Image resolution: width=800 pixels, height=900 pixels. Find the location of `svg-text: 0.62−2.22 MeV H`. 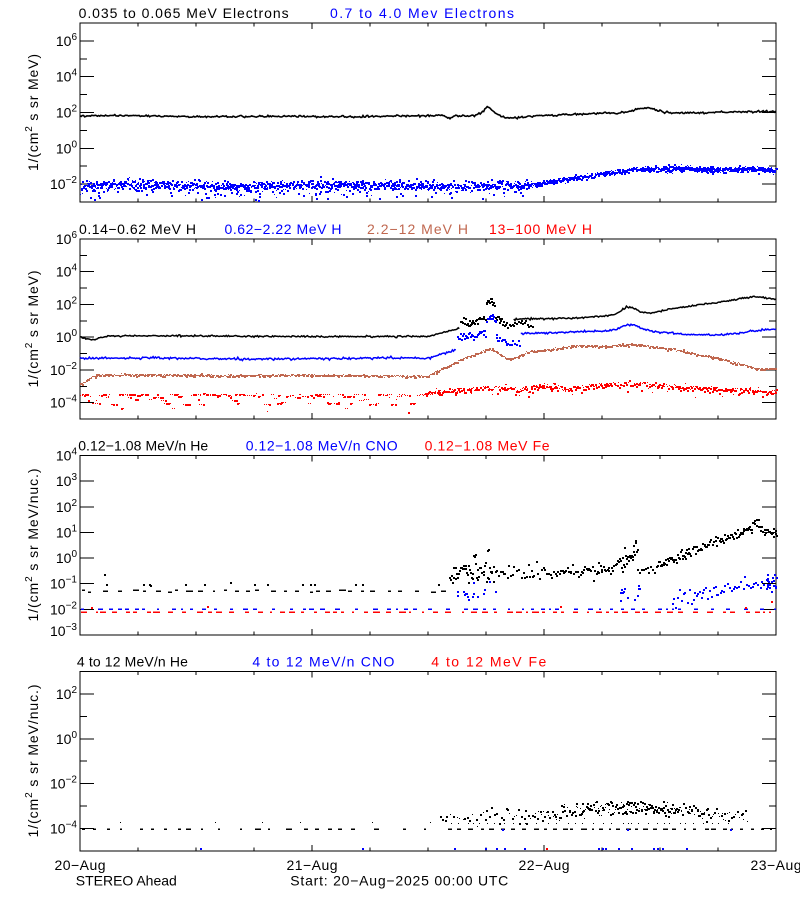

svg-text: 0.62−2.22 MeV H is located at coordinates (283, 229).